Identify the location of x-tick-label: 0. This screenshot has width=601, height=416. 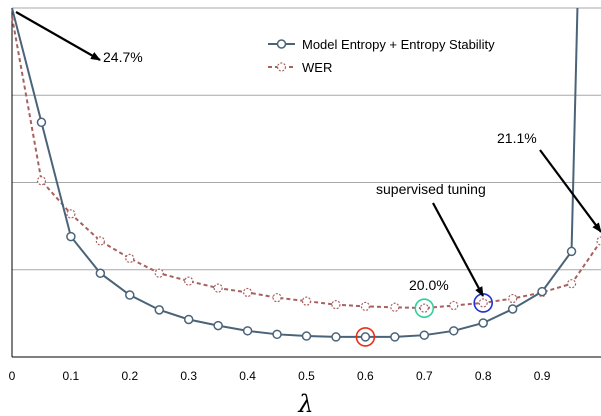
(12, 376).